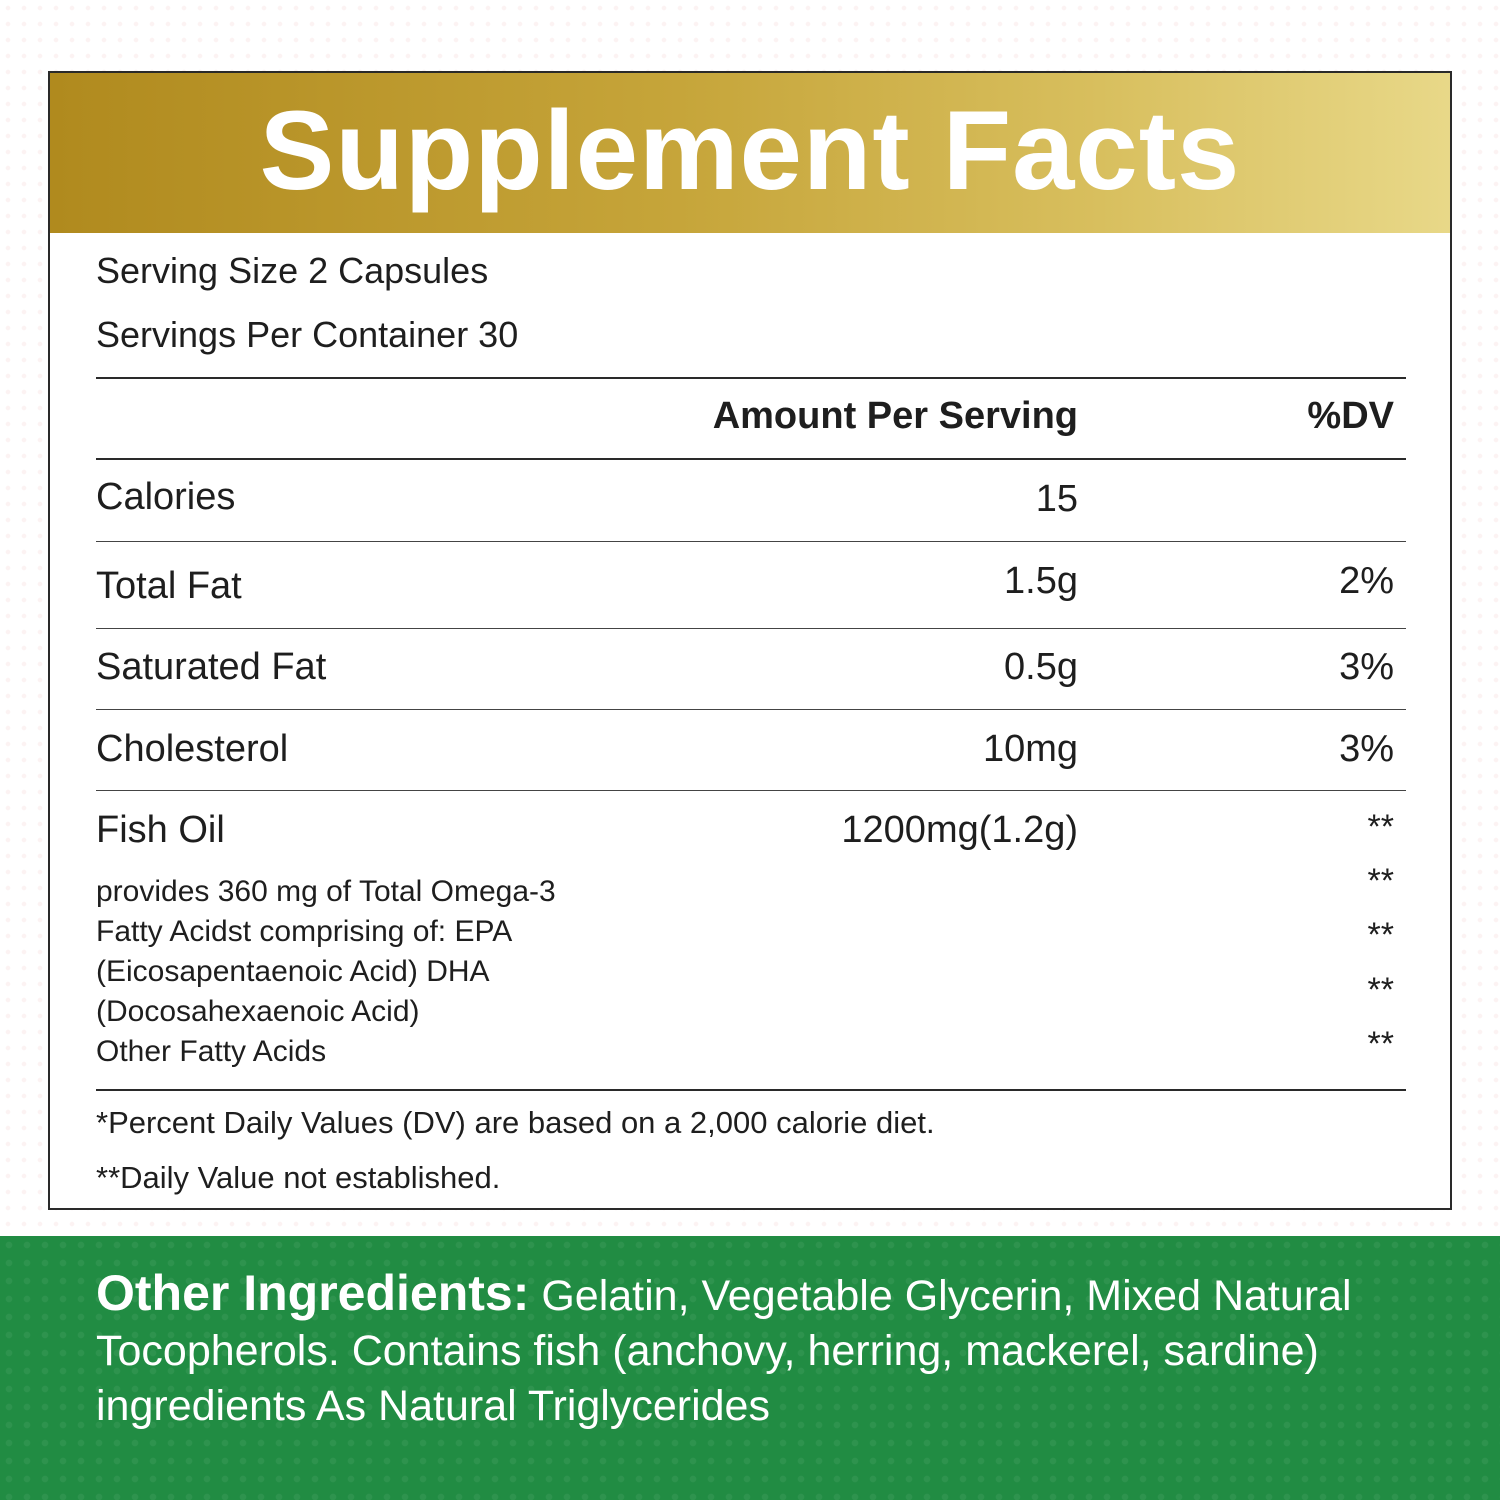 The image size is (1500, 1500). What do you see at coordinates (1041, 667) in the screenshot?
I see `row-saturated-fat-amount: 0.5g` at bounding box center [1041, 667].